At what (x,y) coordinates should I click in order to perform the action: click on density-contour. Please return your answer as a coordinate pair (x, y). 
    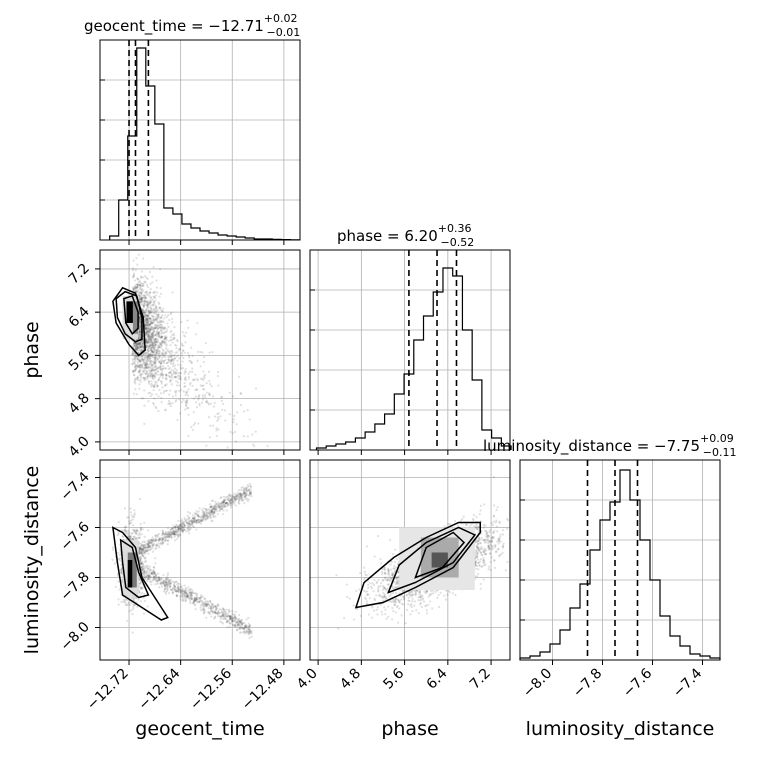
    Looking at the image, I should click on (129, 321).